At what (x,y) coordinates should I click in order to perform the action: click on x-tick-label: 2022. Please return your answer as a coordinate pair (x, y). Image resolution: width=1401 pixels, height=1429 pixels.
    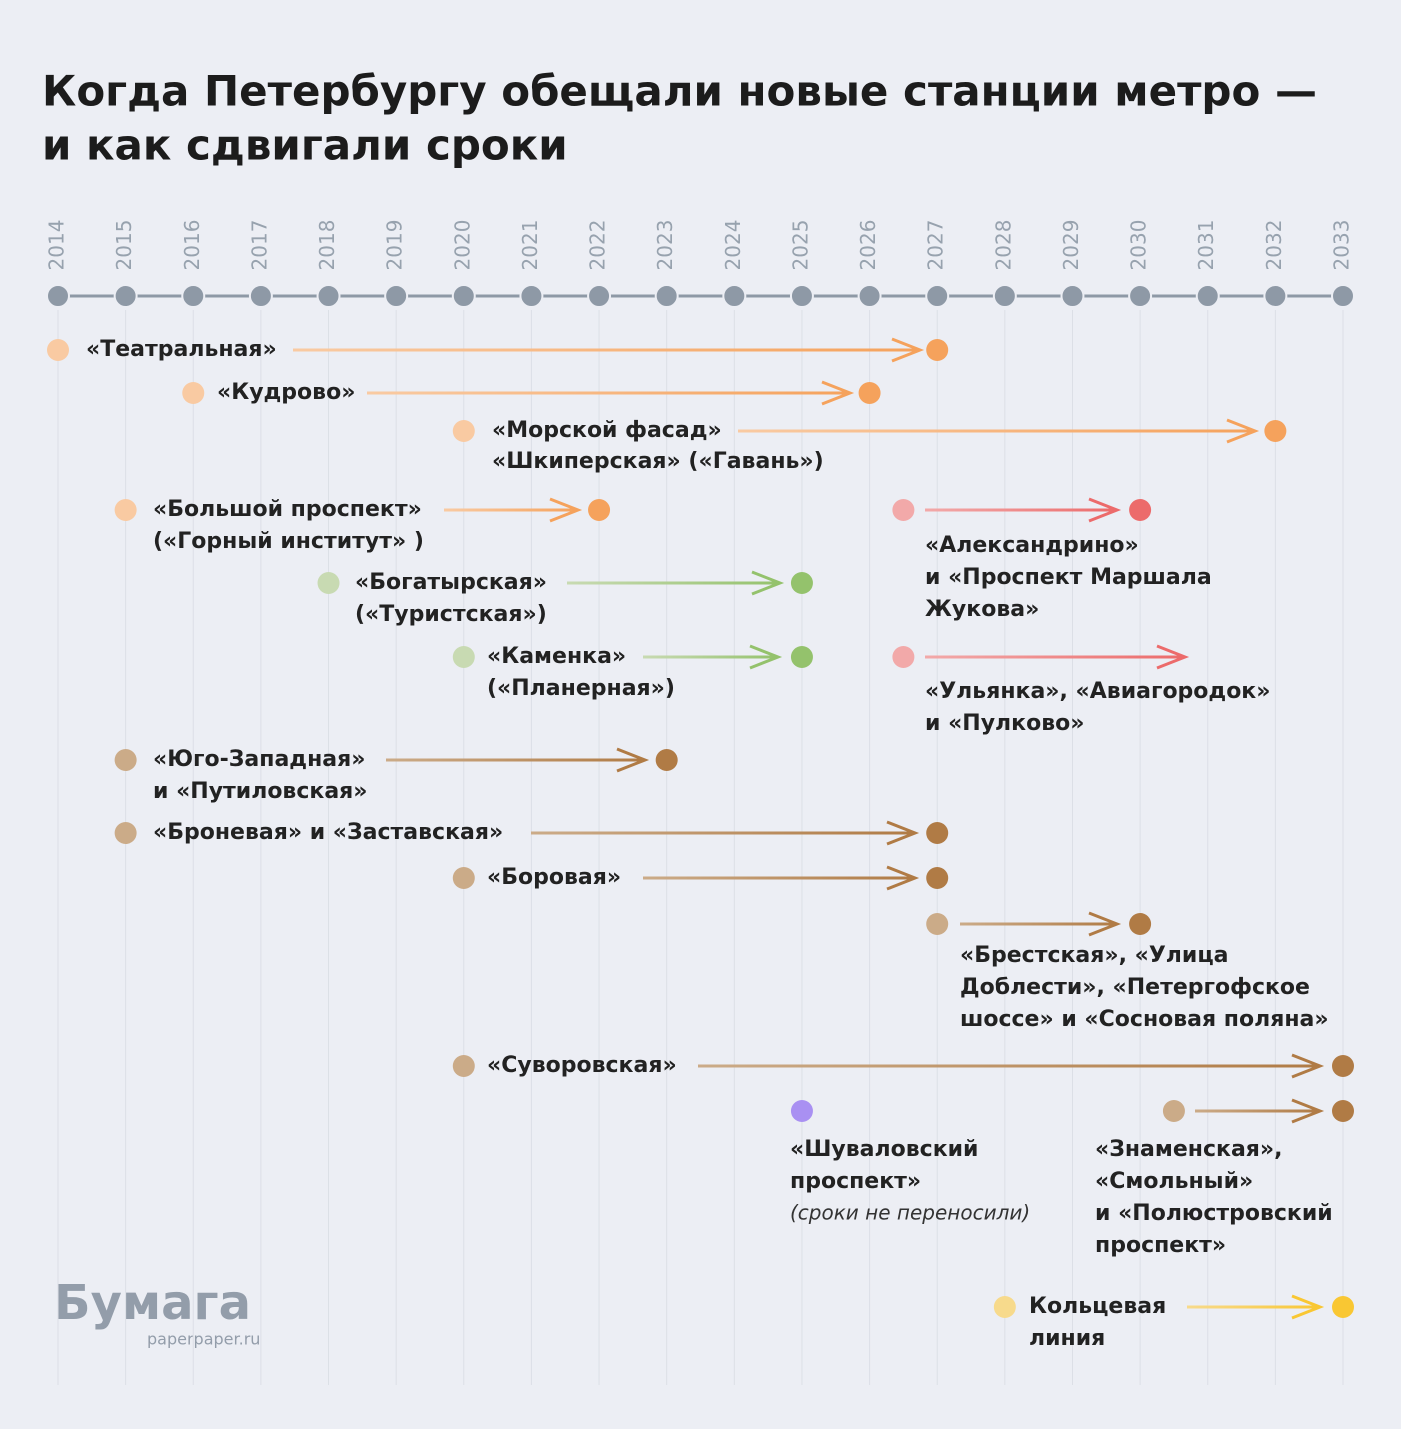
    Looking at the image, I should click on (598, 245).